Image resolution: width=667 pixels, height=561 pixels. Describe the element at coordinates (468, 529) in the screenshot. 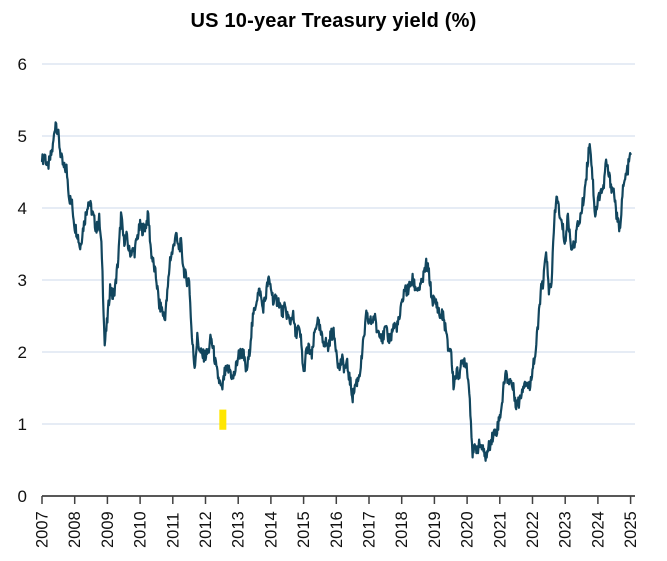

I see `x-axis-label-2020: 2020` at that location.